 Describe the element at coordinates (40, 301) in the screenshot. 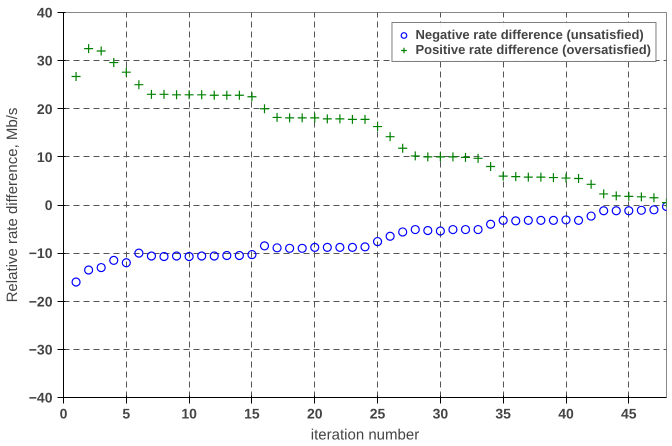

I see `y-tick-label: −20` at that location.